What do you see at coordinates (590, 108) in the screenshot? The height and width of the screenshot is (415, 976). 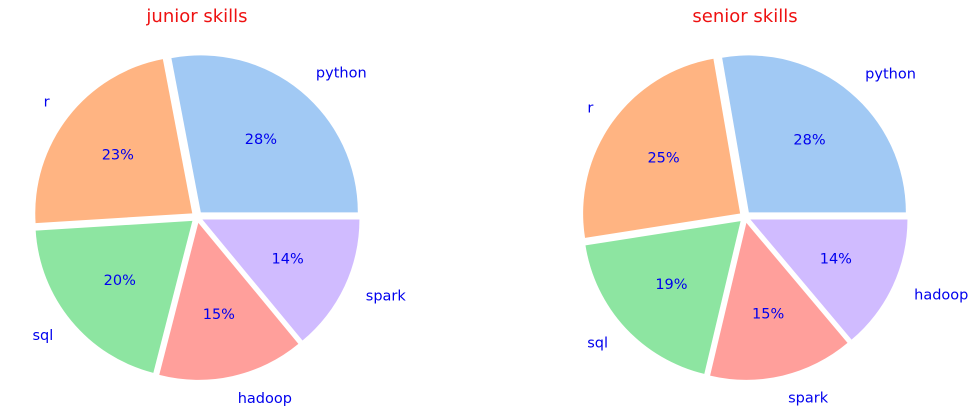 I see `senior-category-label-r: r` at bounding box center [590, 108].